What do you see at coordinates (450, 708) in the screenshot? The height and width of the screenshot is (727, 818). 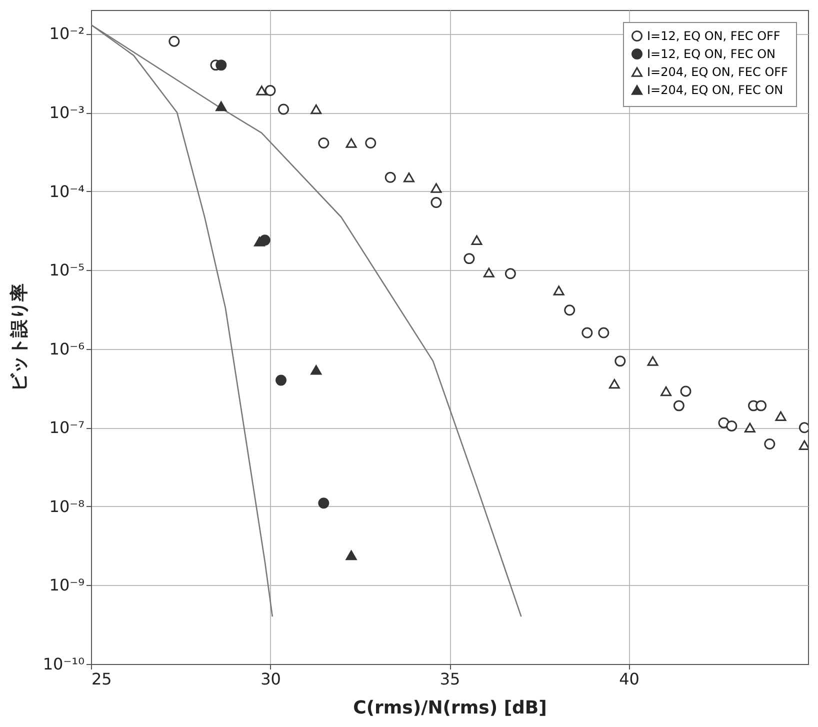 I see `x-axis-title: C(rms)/N(rms) [dB]` at bounding box center [450, 708].